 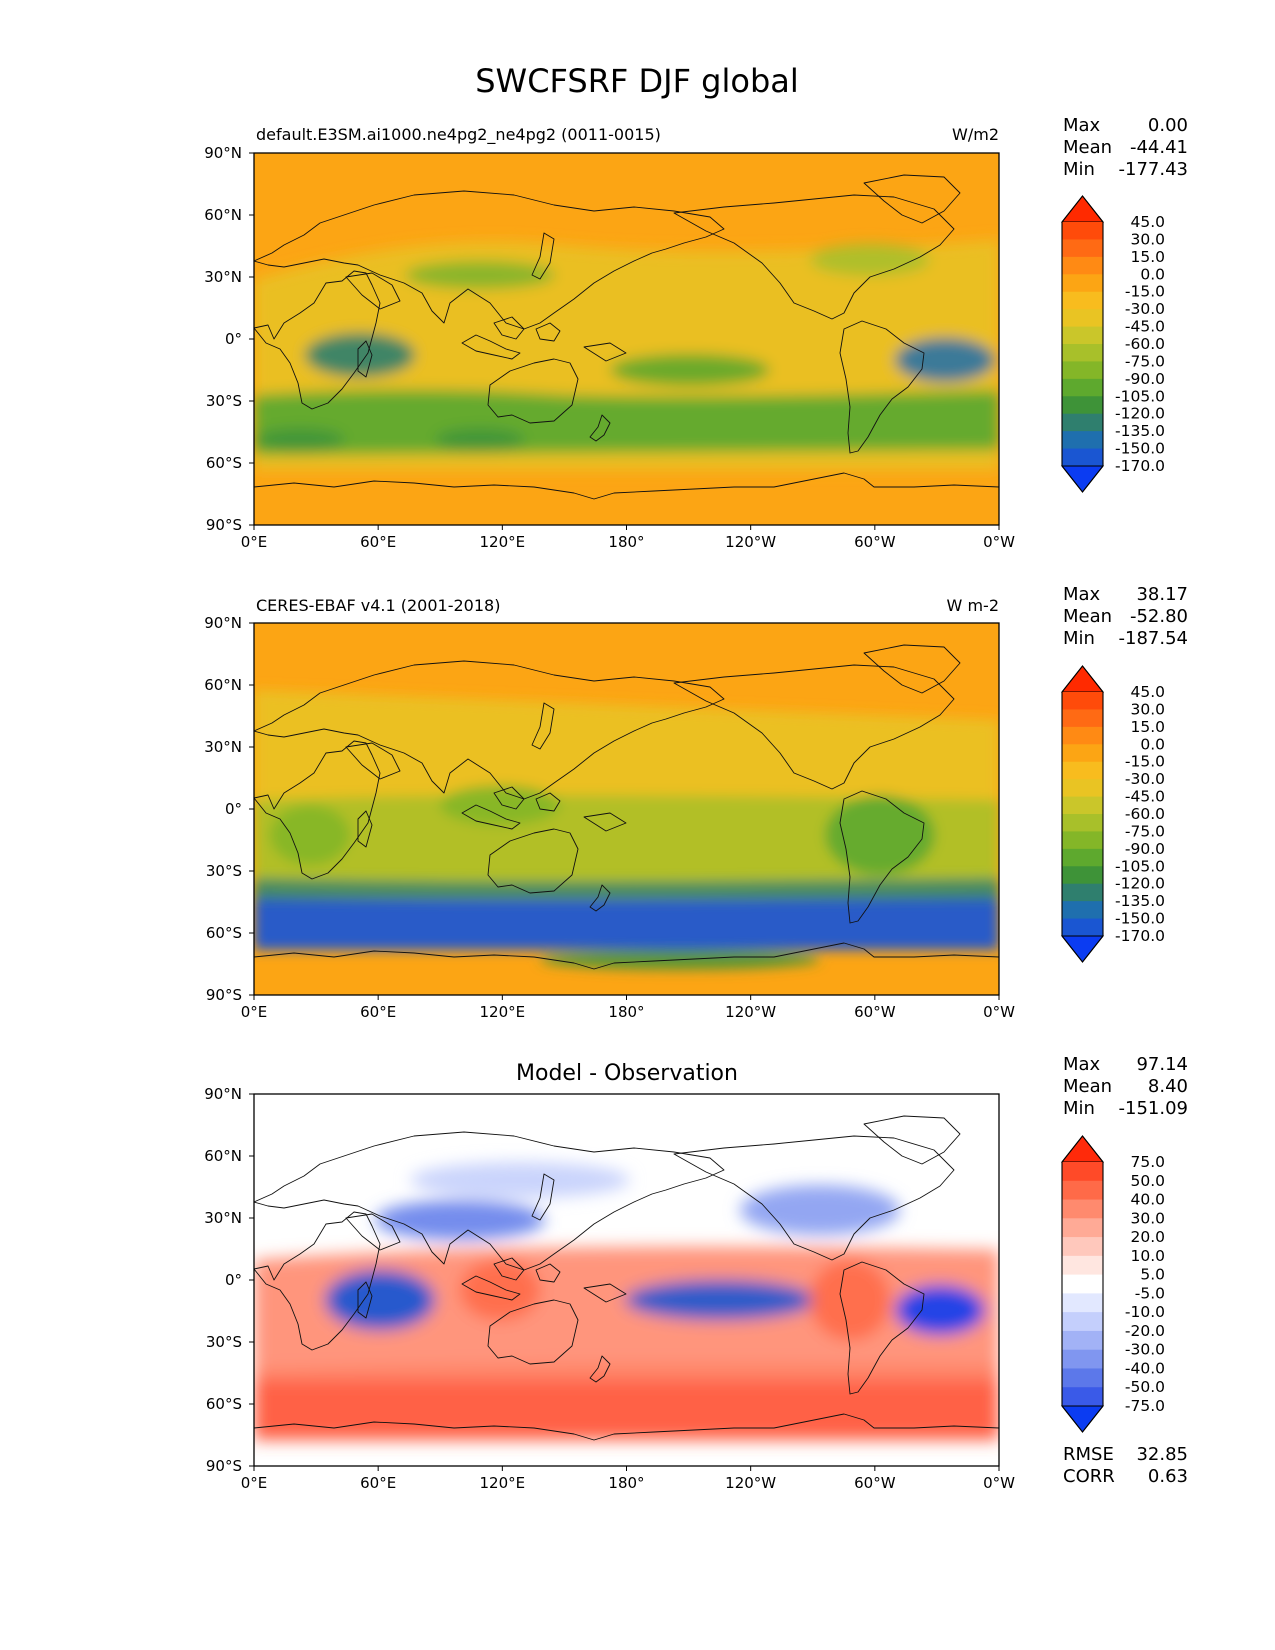 I want to click on metric-value: 32.85, so click(x=1162, y=1454).